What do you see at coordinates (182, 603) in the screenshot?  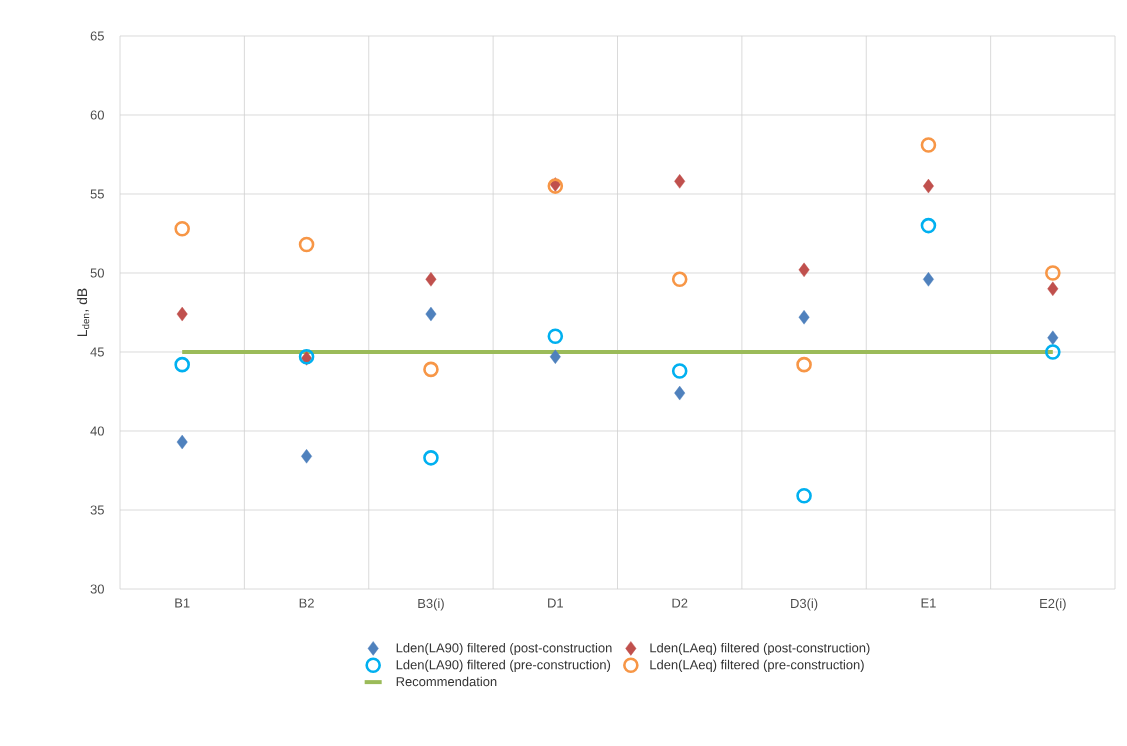 I see `x-tick-label: B1` at bounding box center [182, 603].